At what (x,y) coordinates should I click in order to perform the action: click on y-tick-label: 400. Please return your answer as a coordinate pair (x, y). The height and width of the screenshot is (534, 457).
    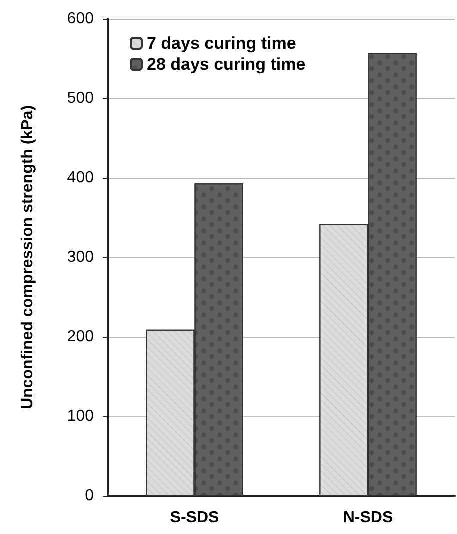
    Looking at the image, I should click on (80, 178).